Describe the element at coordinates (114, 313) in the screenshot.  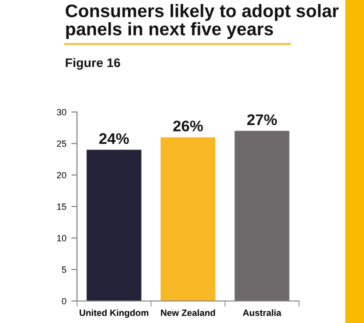
I see `x-tick-label: United Kingdom` at that location.